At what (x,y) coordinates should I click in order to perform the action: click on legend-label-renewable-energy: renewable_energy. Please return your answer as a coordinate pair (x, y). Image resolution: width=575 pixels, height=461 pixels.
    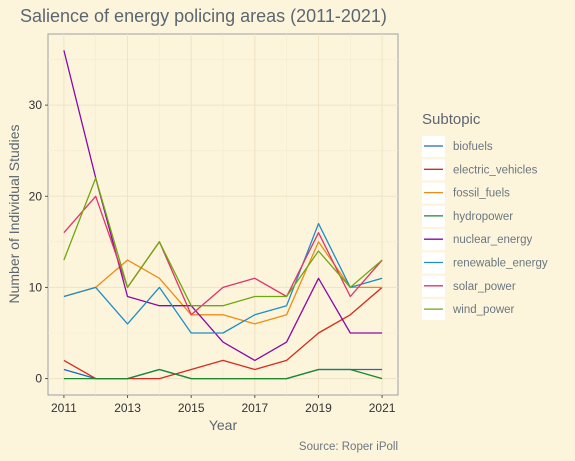
    Looking at the image, I should click on (500, 264).